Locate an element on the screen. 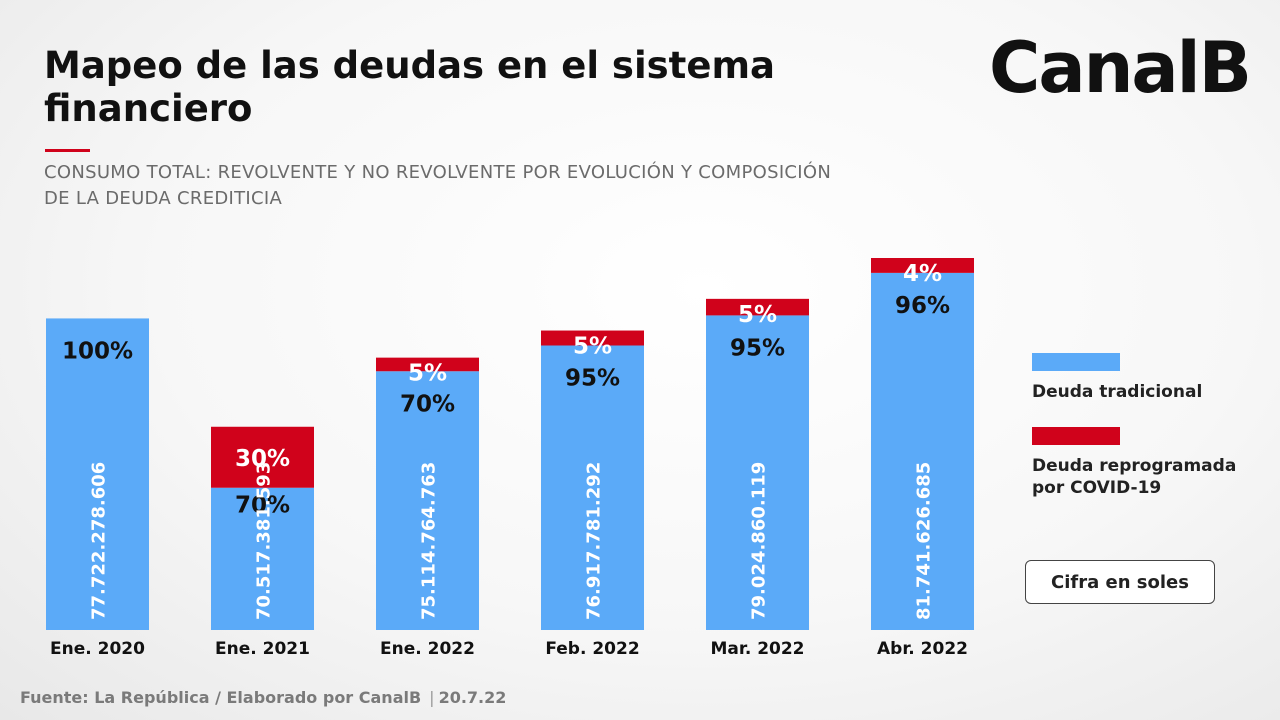 The height and width of the screenshot is (720, 1280). data-label-total: 75.114.764.763 is located at coordinates (429, 541).